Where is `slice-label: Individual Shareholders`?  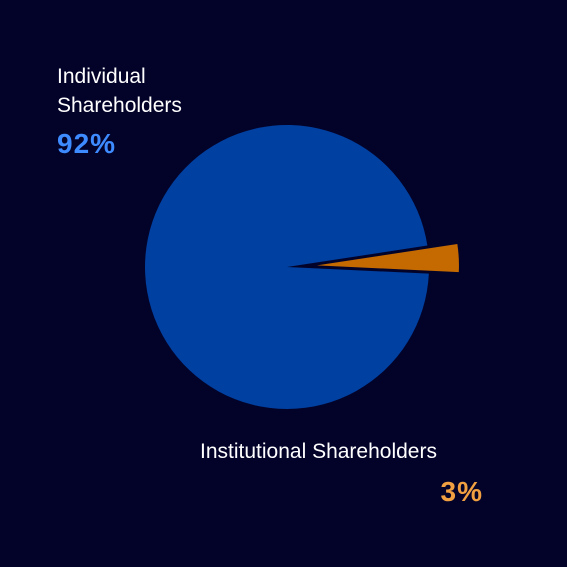
slice-label: Individual Shareholders is located at coordinates (119, 91).